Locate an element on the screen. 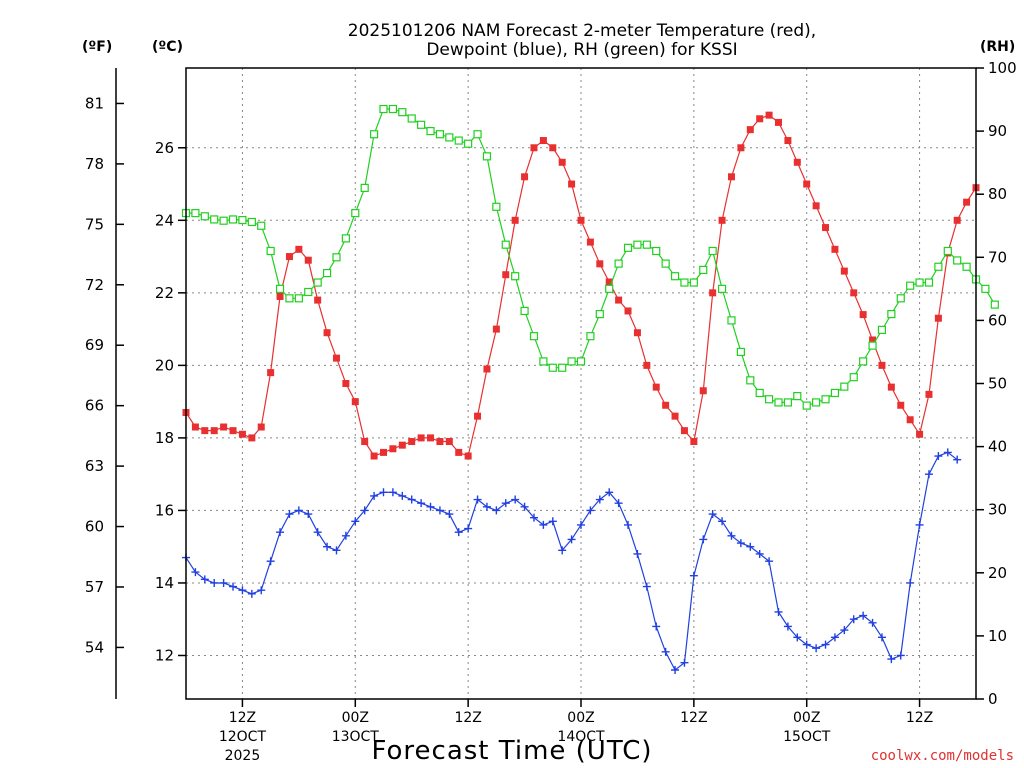 The width and height of the screenshot is (1024, 768). rh-tick-label: 90 is located at coordinates (997, 131).